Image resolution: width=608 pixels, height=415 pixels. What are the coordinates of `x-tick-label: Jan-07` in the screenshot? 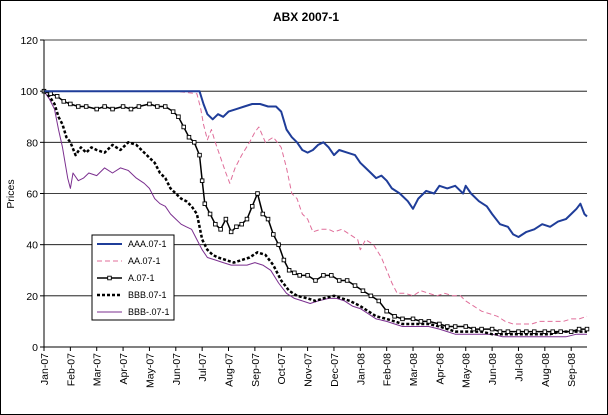 It's located at (45, 369).